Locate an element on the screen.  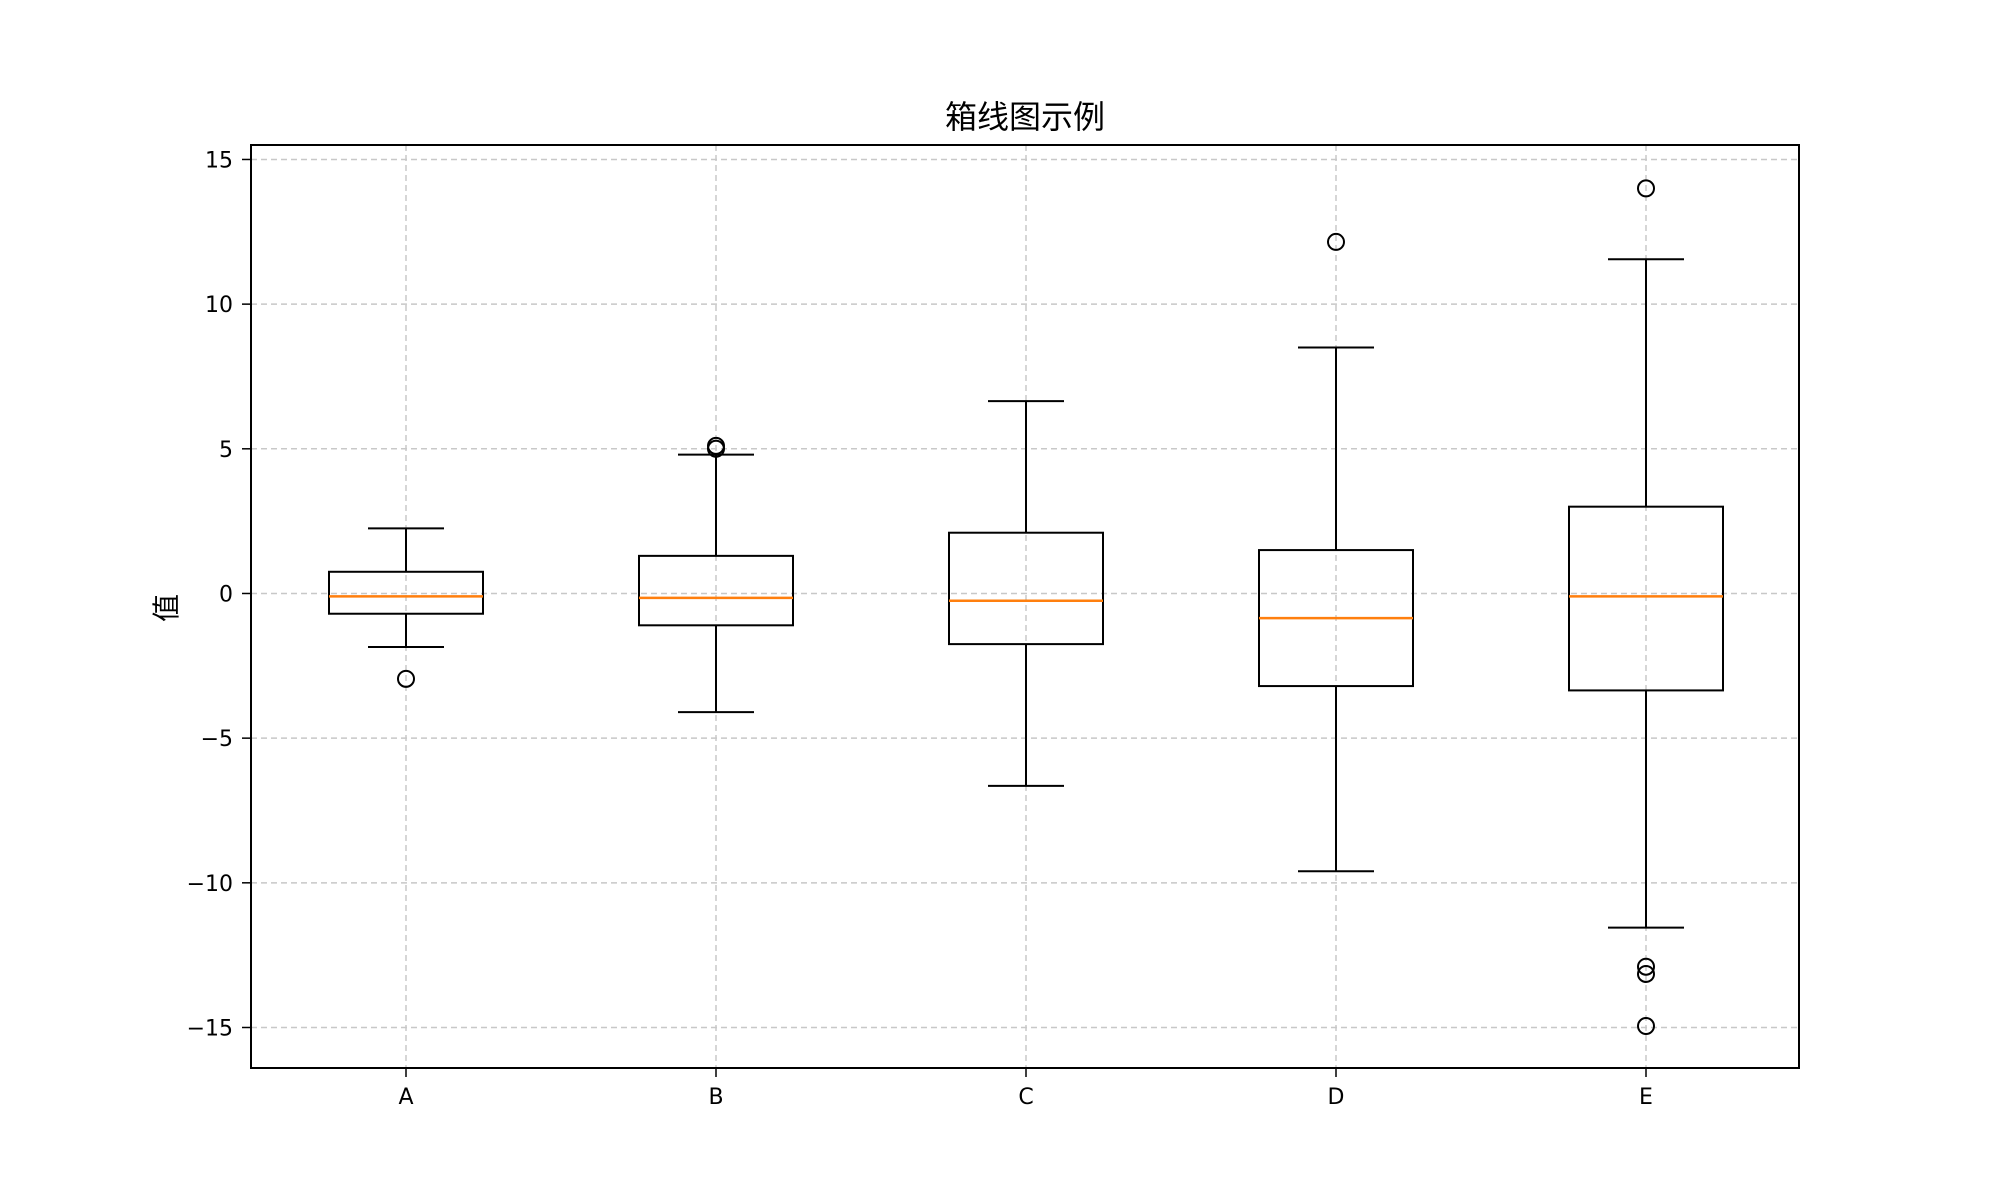
box-B is located at coordinates (716, 575).